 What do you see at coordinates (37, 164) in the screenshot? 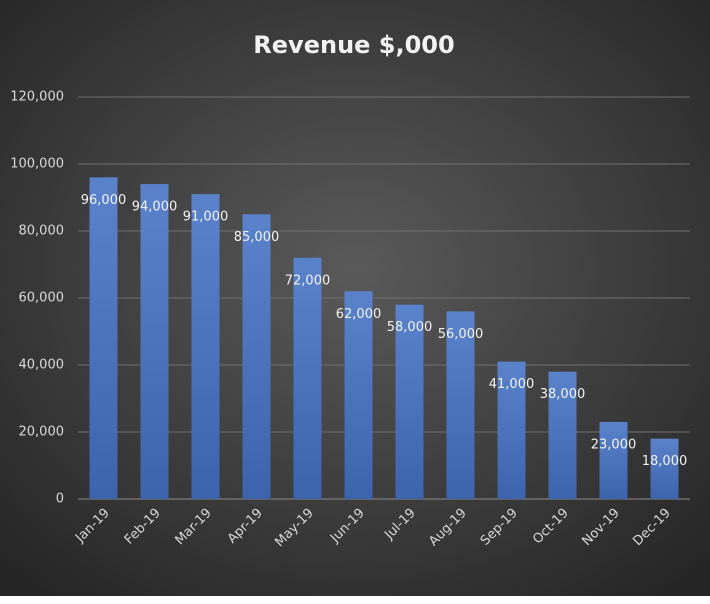
I see `y-tick-label: 100,000` at bounding box center [37, 164].